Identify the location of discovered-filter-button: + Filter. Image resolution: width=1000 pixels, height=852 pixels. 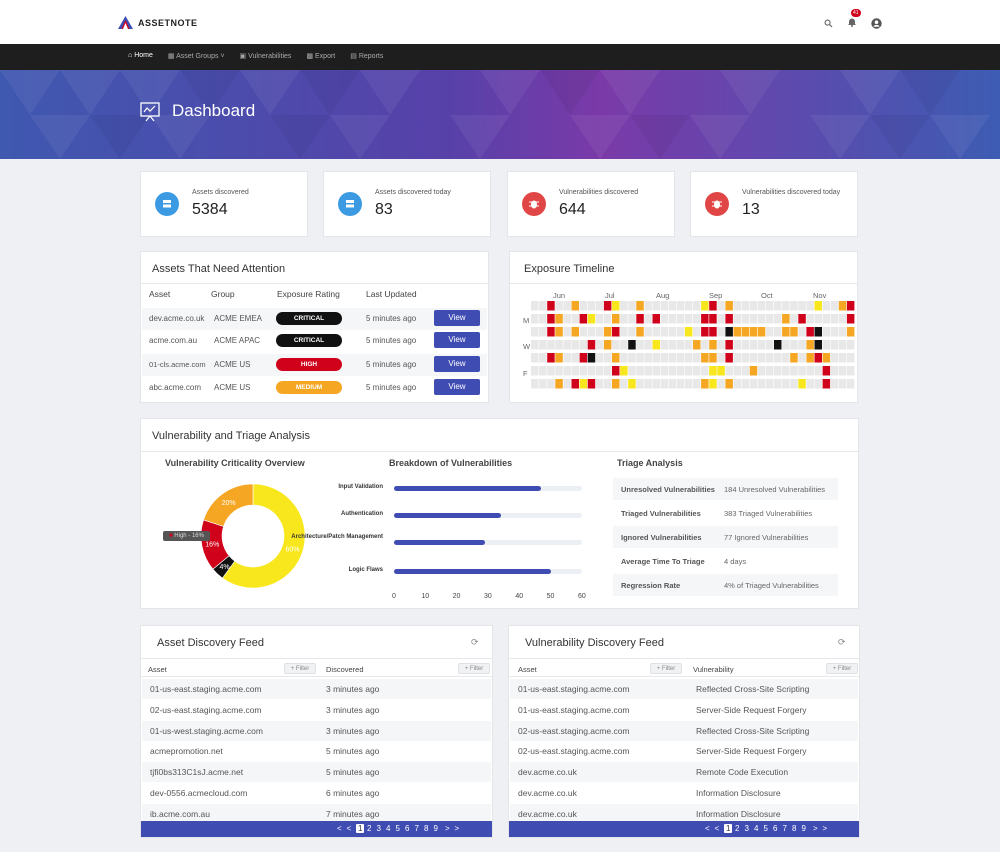
(474, 668).